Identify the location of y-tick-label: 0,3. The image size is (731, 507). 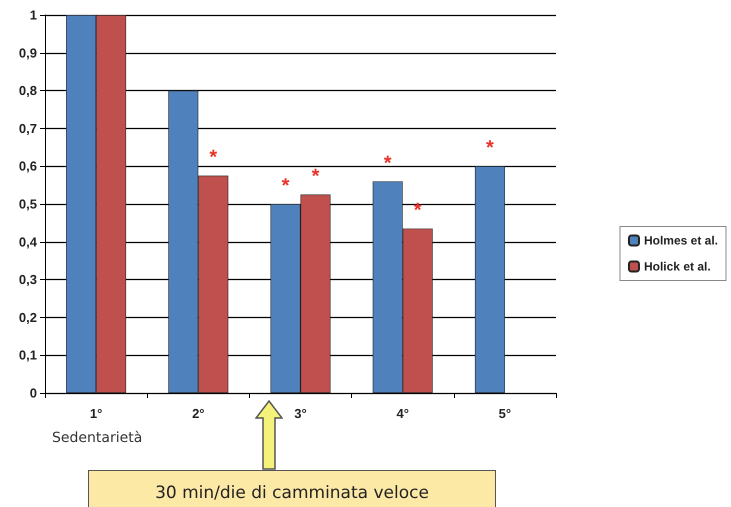
(27, 280).